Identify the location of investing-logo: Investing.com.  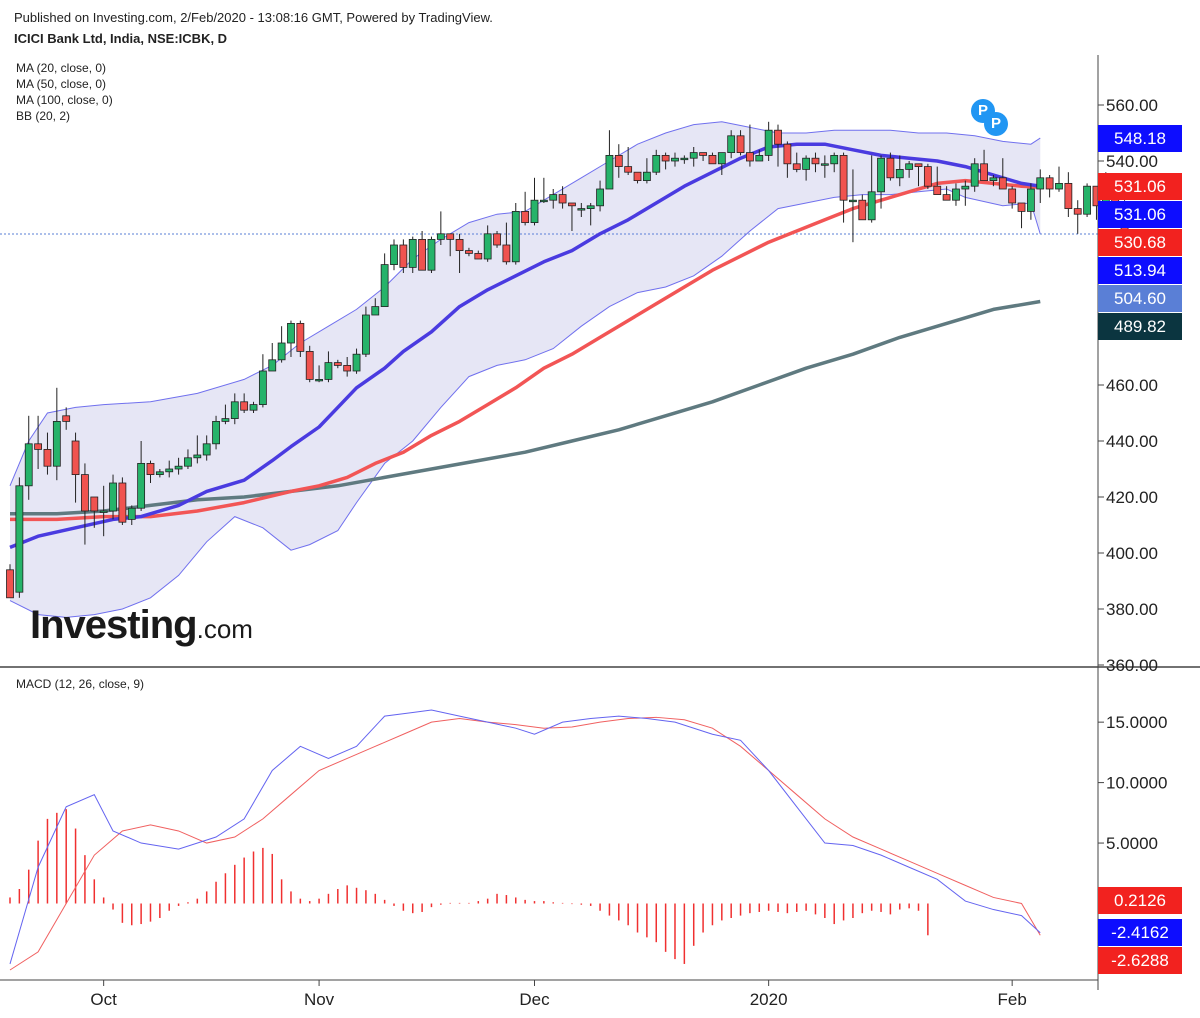
(141, 625).